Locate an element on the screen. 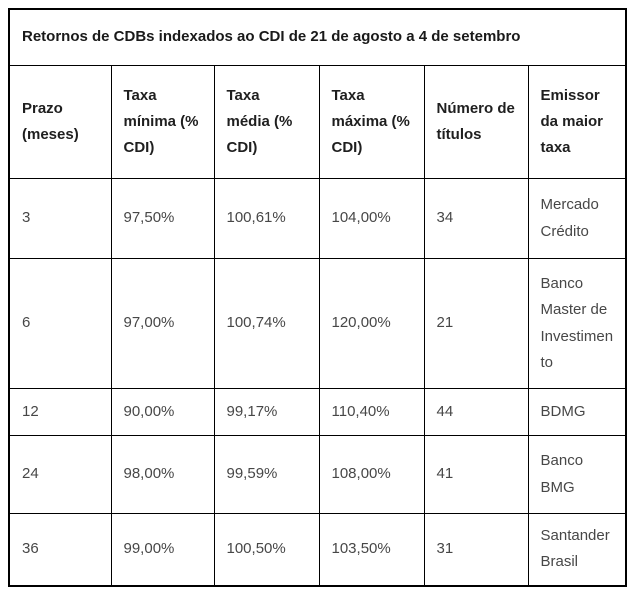 This screenshot has height=590, width=633. cell-emissor: Banco BMG is located at coordinates (577, 474).